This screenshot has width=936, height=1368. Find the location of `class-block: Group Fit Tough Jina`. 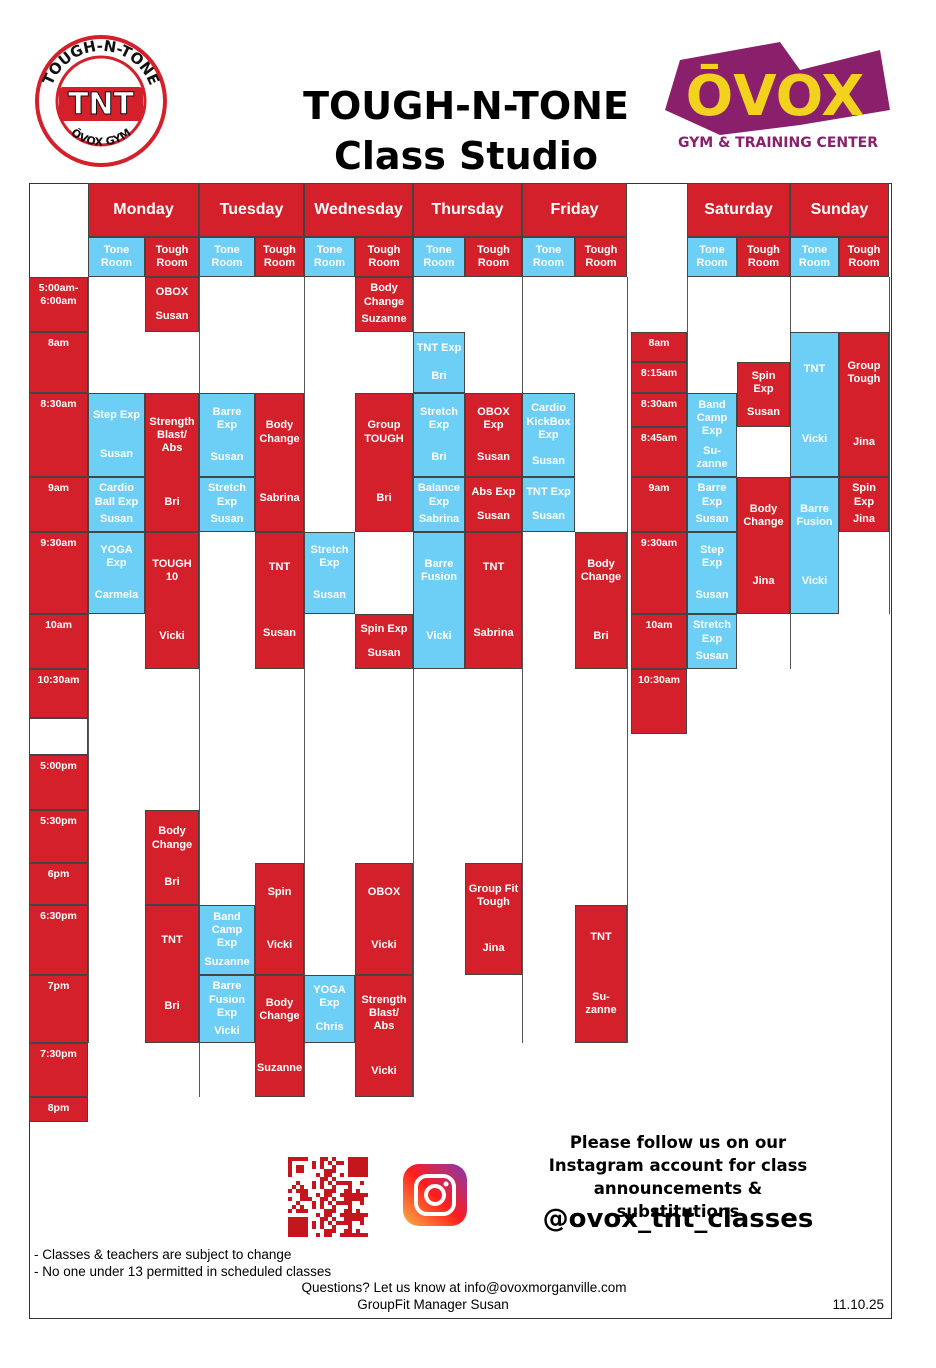

class-block: Group Fit Tough Jina is located at coordinates (493, 919).